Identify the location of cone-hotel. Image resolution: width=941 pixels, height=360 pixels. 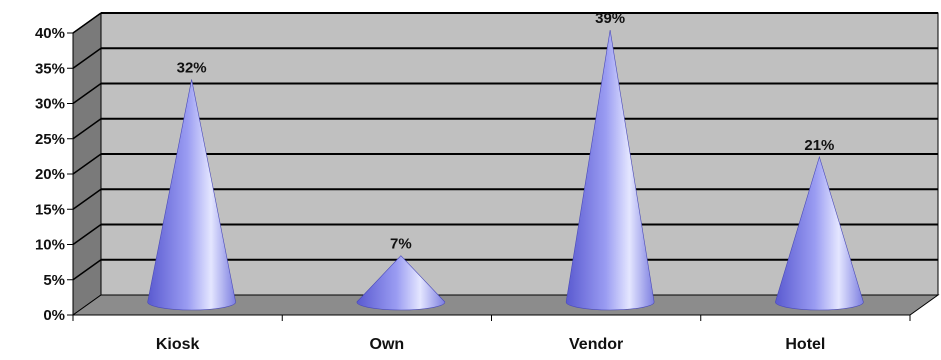
(819, 233).